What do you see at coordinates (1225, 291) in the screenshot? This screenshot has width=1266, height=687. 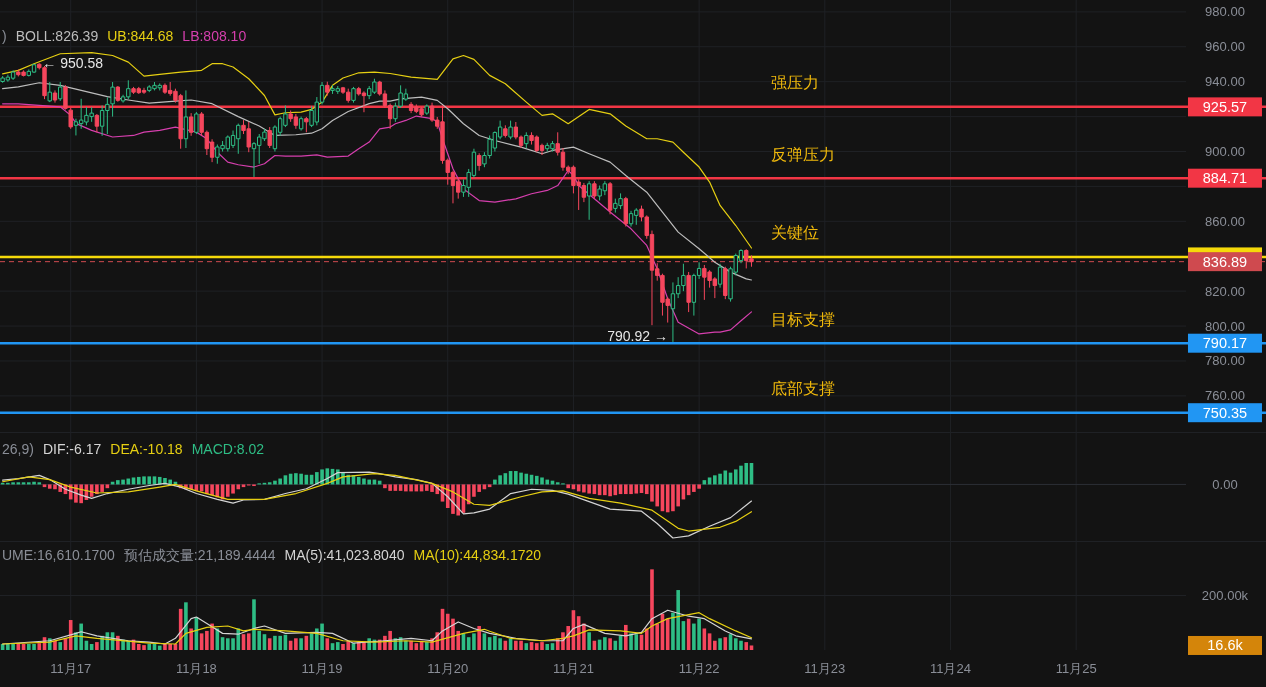 I see `y-tick-label: 820.00` at bounding box center [1225, 291].